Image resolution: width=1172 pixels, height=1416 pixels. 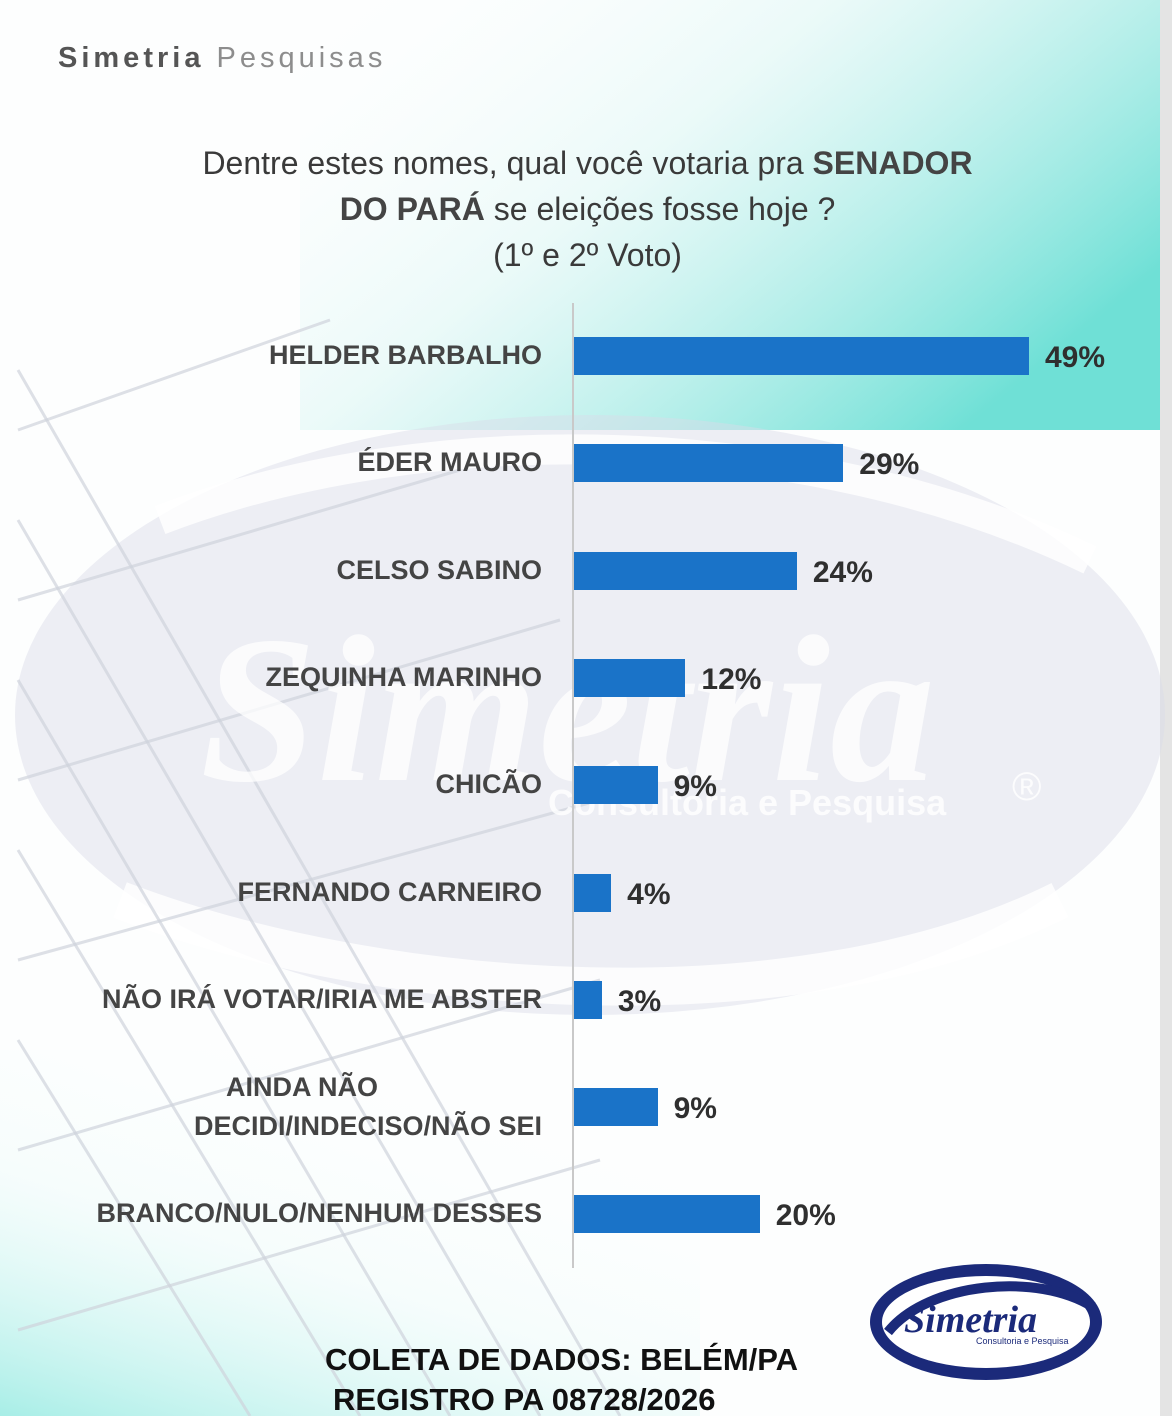 What do you see at coordinates (649, 894) in the screenshot?
I see `value-label: 4%` at bounding box center [649, 894].